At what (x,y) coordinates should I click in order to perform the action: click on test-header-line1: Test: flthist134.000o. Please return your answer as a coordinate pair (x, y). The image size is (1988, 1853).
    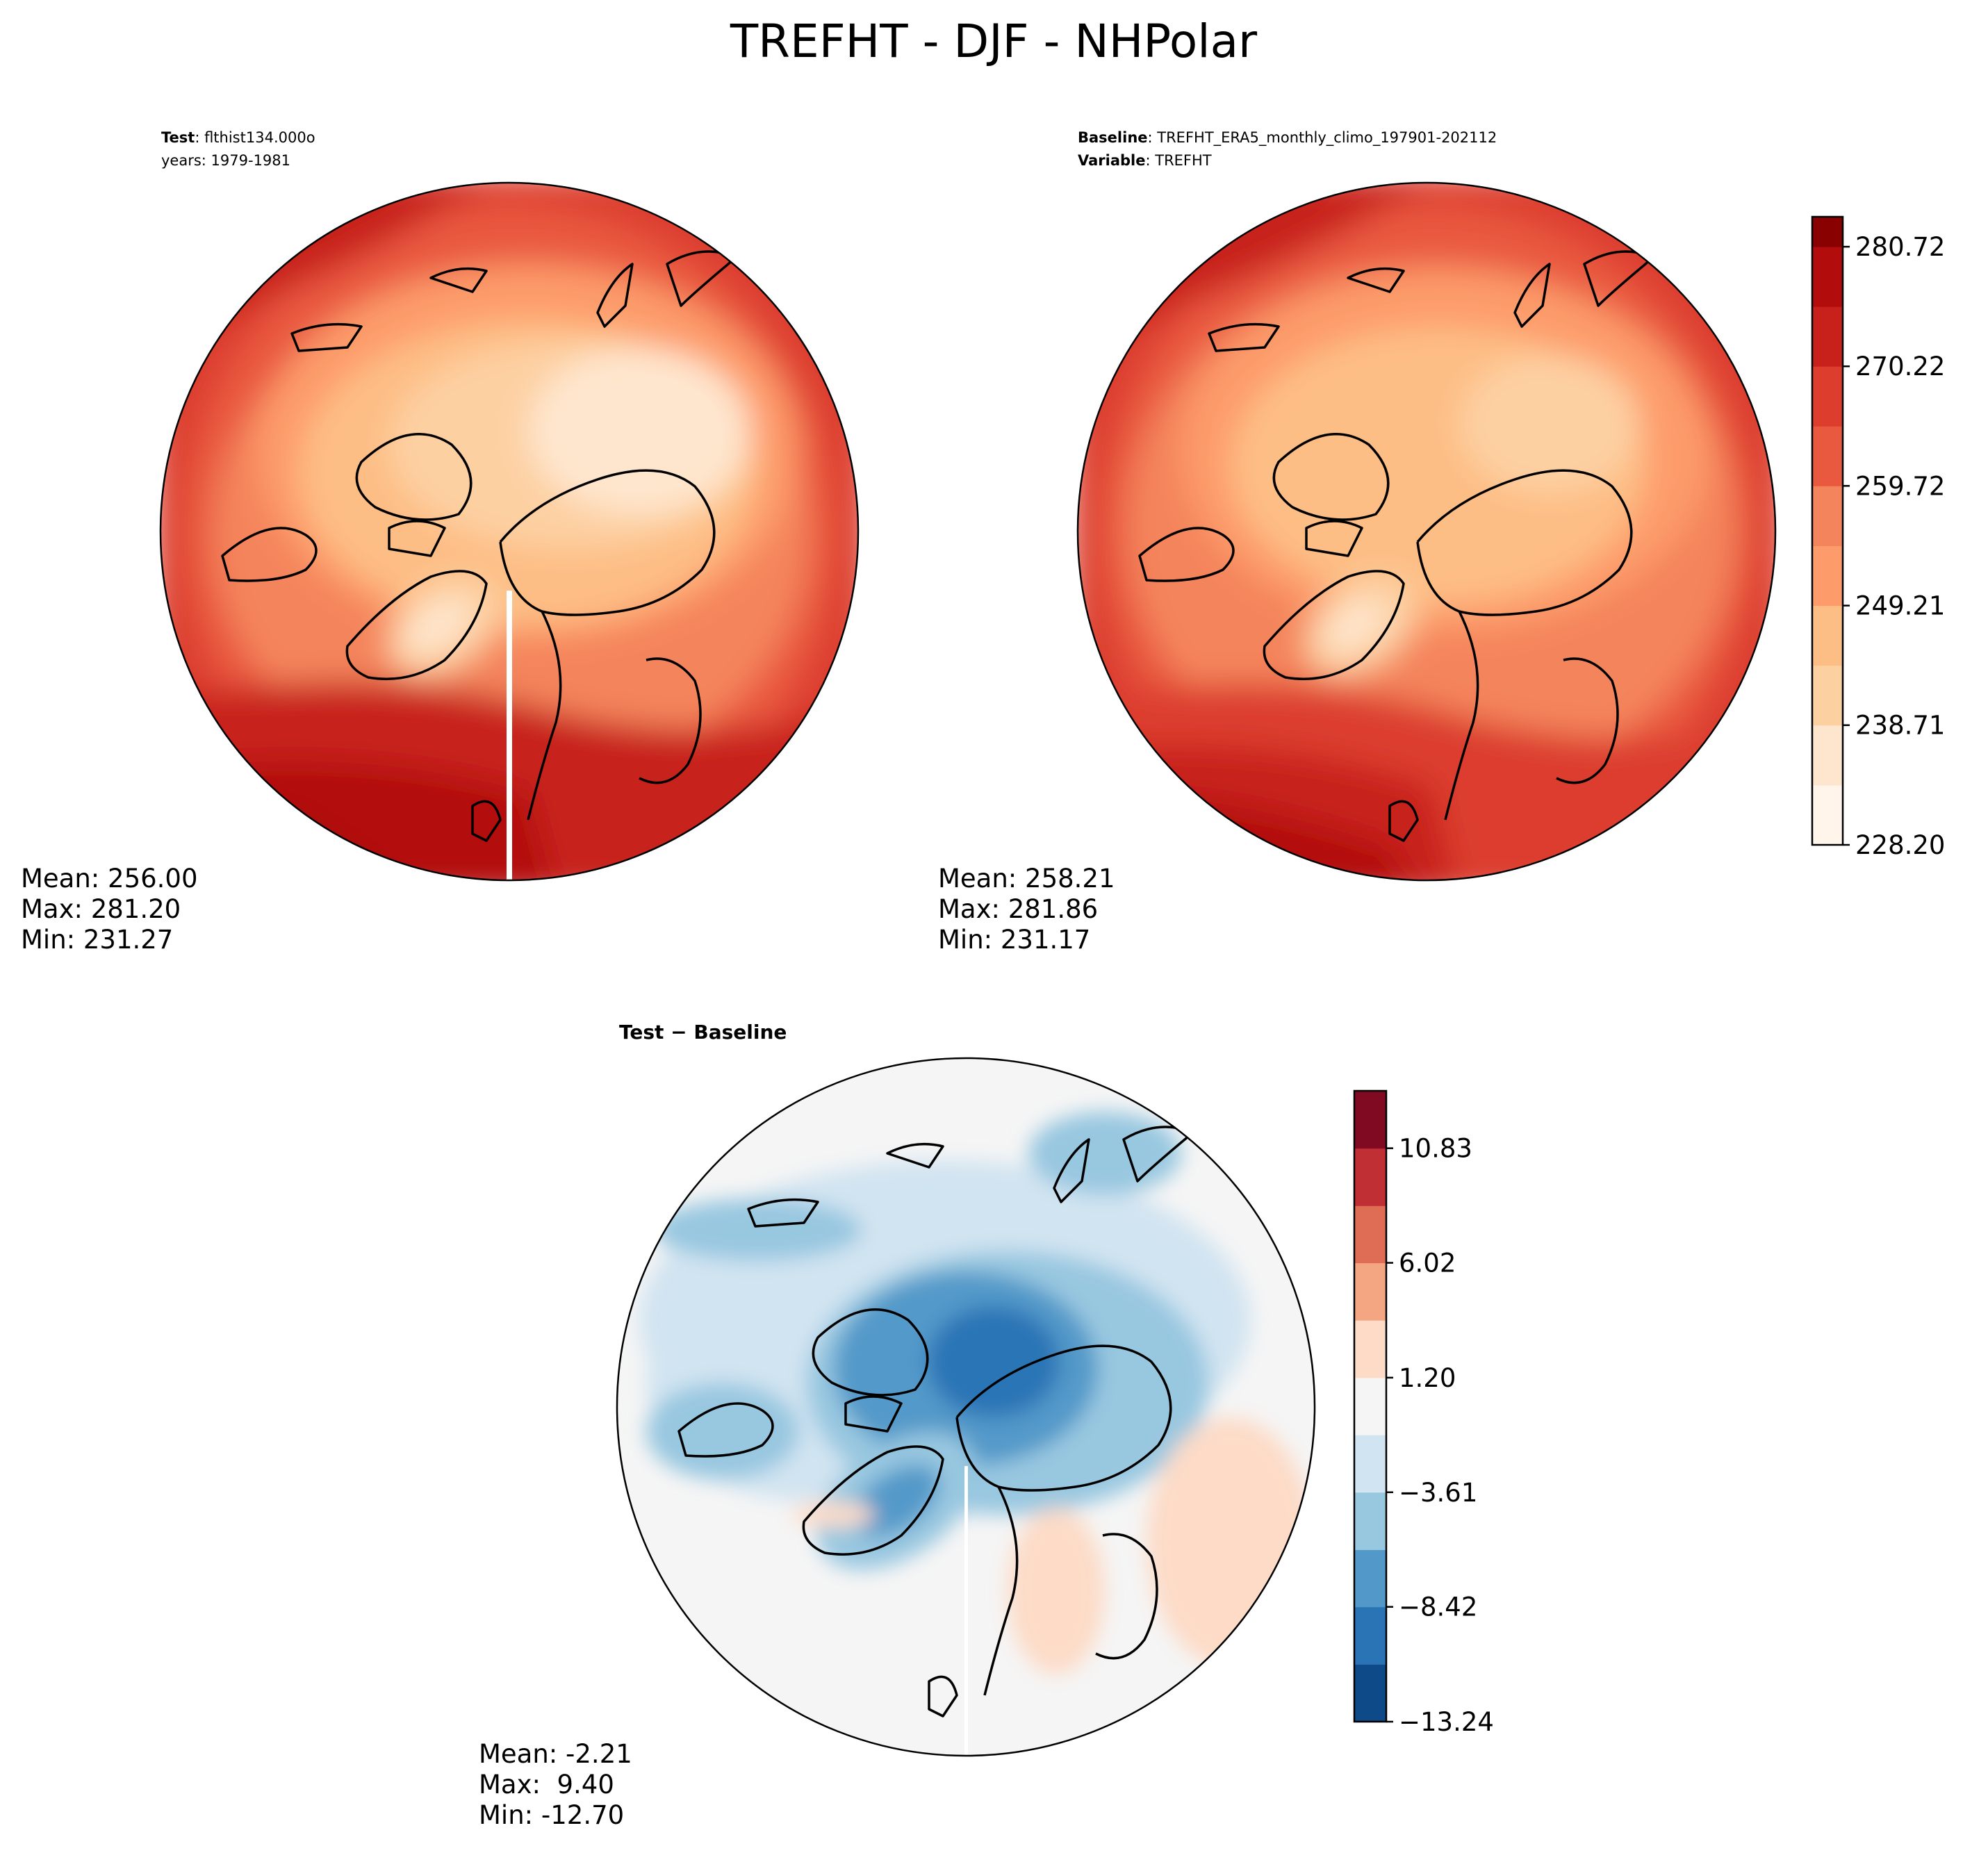
    Looking at the image, I should click on (238, 137).